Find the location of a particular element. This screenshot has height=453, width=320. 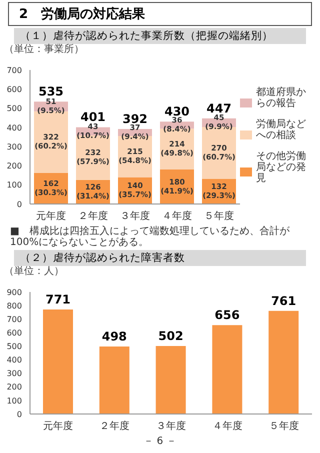

legend-label: その他労働局などの発見 is located at coordinates (281, 167).